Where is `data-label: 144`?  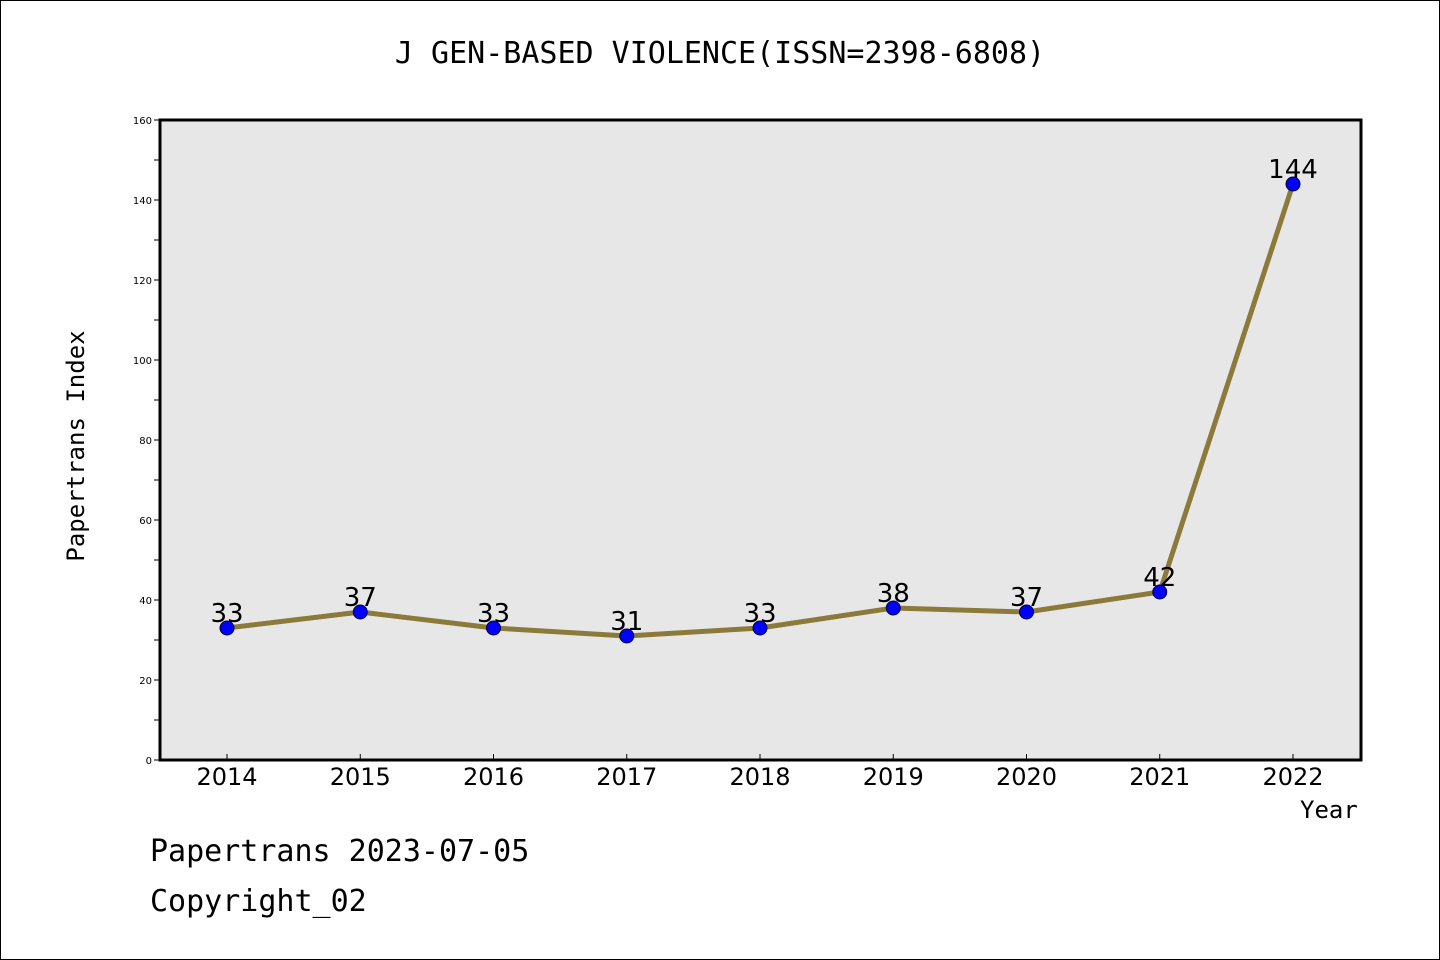 data-label: 144 is located at coordinates (1293, 170).